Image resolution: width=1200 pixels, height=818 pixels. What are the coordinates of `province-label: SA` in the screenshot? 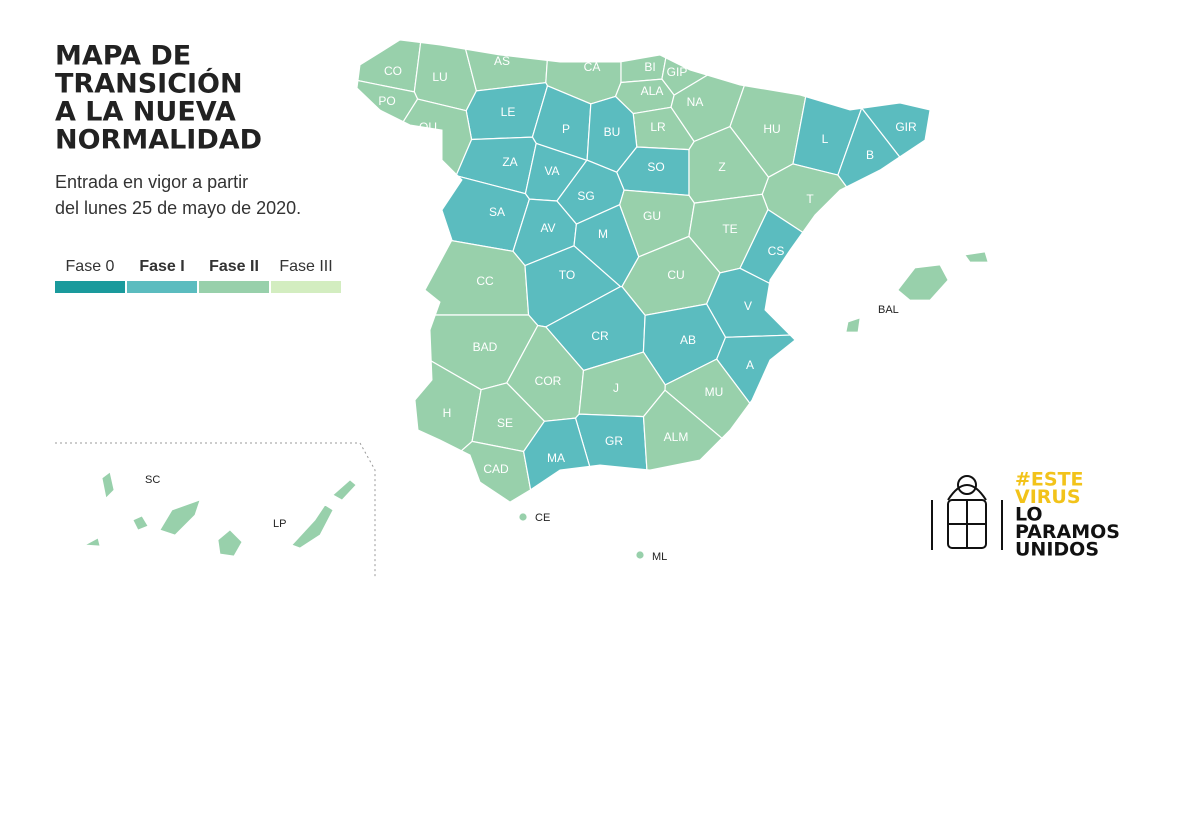 It's located at (497, 212).